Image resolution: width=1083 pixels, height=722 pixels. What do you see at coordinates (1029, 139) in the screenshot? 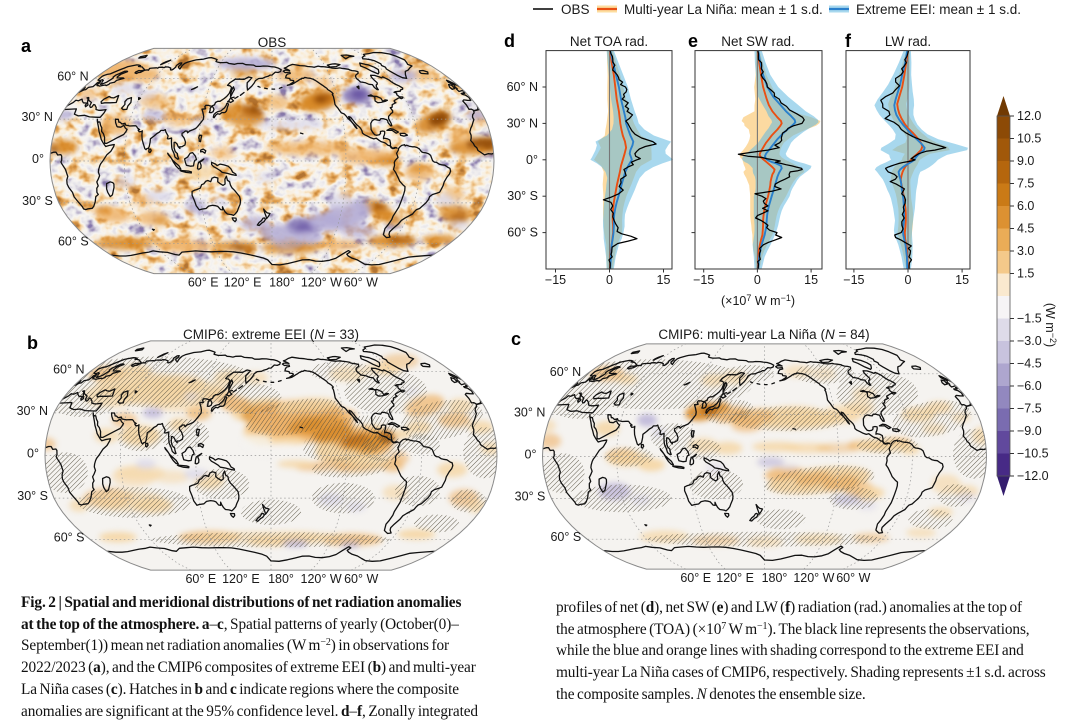
I see `svg-text: 10.5` at bounding box center [1029, 139].